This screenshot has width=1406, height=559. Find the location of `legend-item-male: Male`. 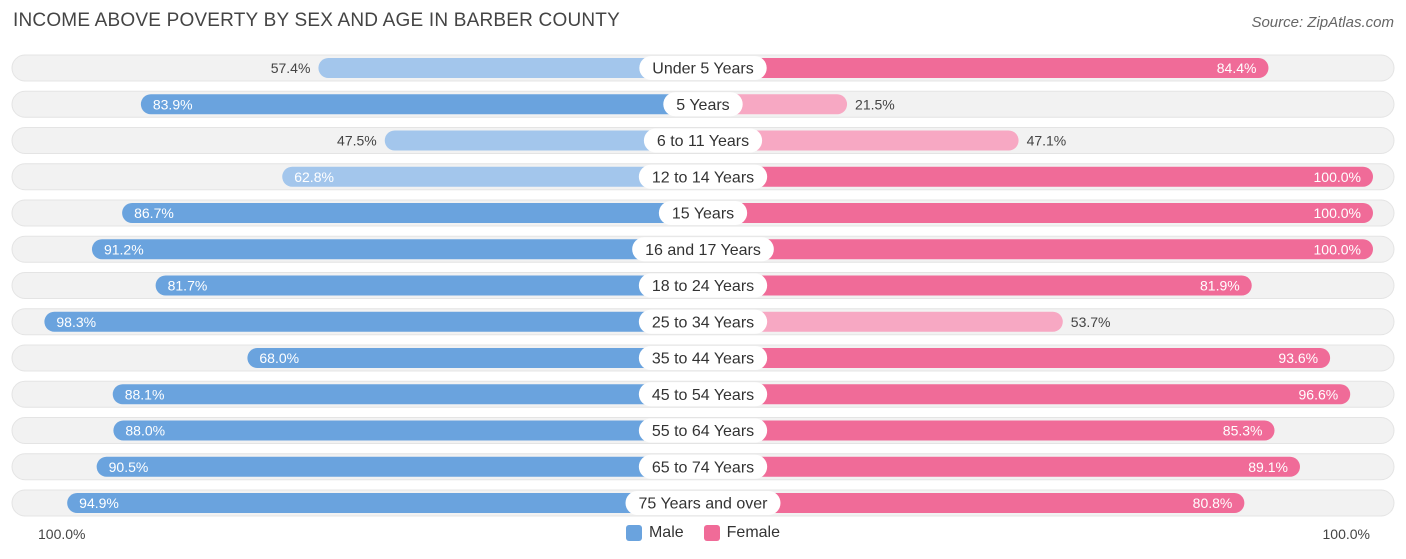

legend-item-male: Male is located at coordinates (654, 533).